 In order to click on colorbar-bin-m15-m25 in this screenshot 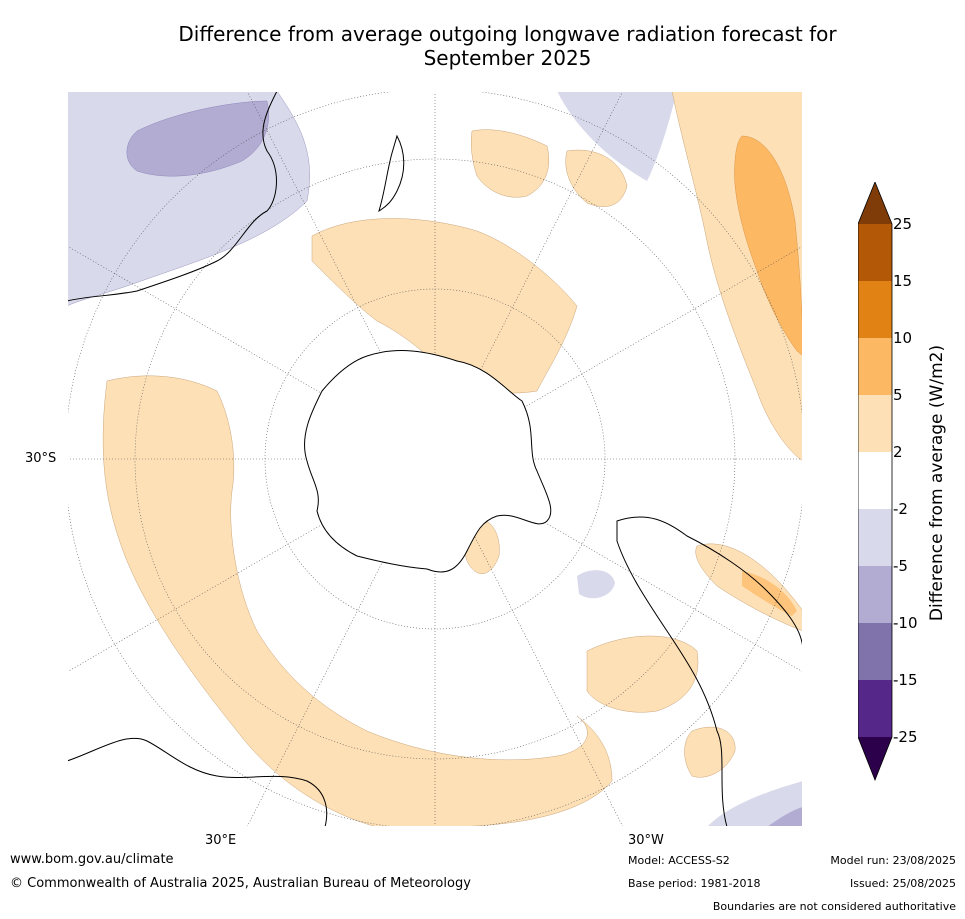, I will do `click(875, 708)`.